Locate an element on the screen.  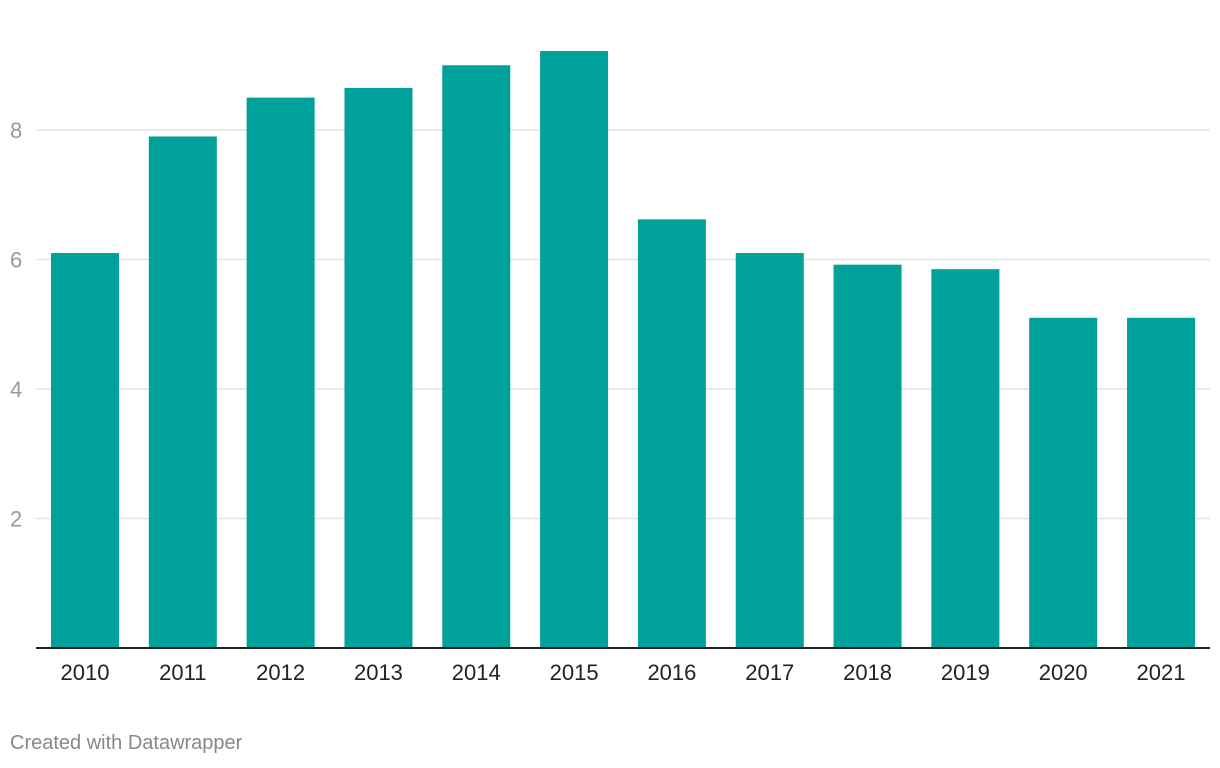
y-tick-label: 2 is located at coordinates (16, 519).